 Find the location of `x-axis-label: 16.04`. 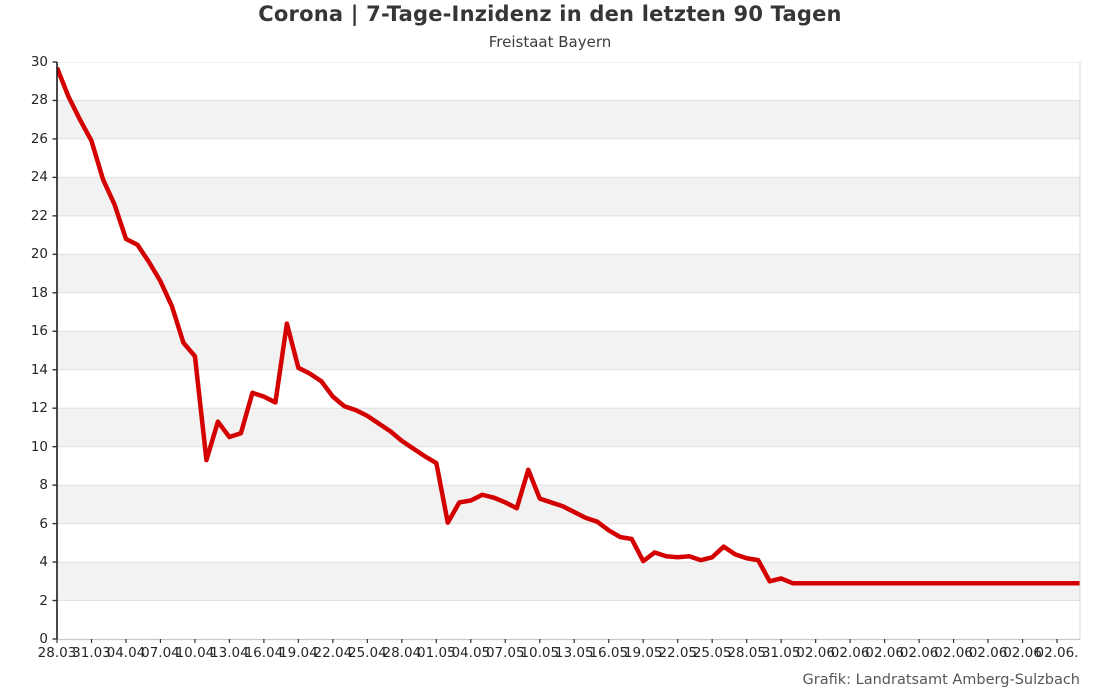

x-axis-label: 16.04 is located at coordinates (264, 653).